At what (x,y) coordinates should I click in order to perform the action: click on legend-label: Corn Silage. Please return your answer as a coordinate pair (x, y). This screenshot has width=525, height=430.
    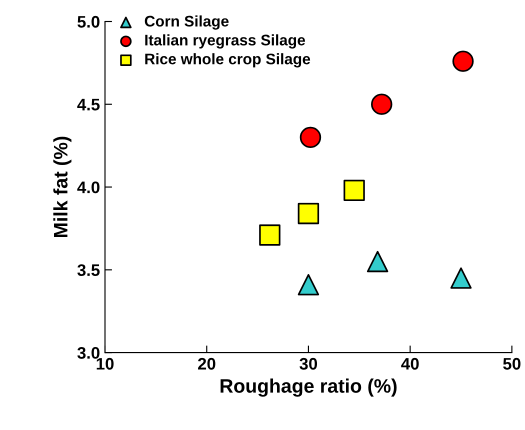
    Looking at the image, I should click on (186, 22).